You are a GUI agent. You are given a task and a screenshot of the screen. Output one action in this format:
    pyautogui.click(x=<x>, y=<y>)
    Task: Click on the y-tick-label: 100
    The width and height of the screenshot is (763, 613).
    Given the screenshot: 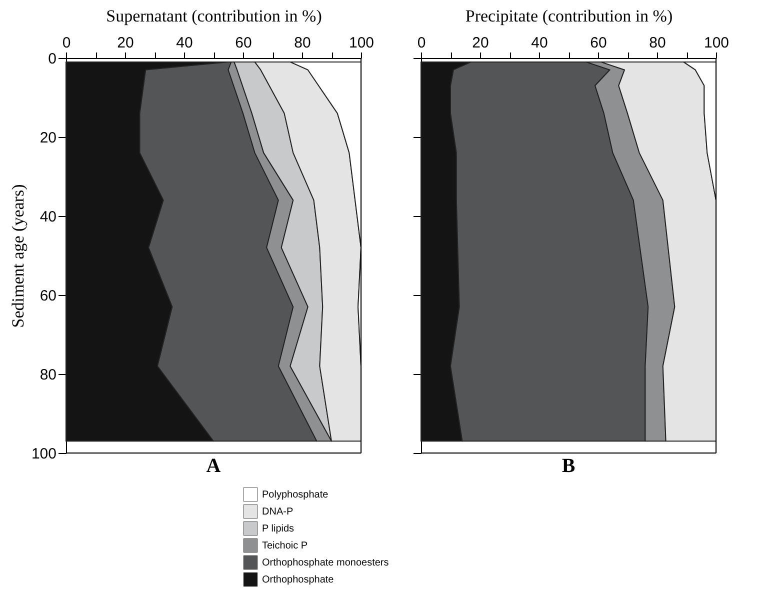 What is the action you would take?
    pyautogui.click(x=43, y=454)
    